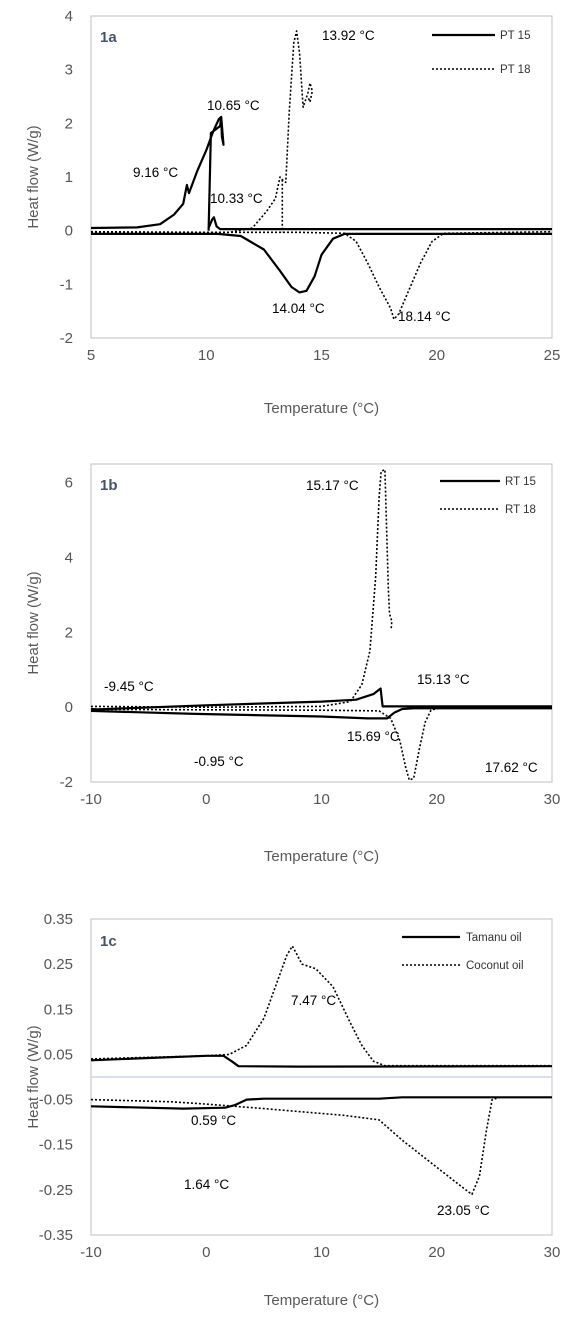  What do you see at coordinates (129, 686) in the screenshot?
I see `peak-annotation: -9.45 °C` at bounding box center [129, 686].